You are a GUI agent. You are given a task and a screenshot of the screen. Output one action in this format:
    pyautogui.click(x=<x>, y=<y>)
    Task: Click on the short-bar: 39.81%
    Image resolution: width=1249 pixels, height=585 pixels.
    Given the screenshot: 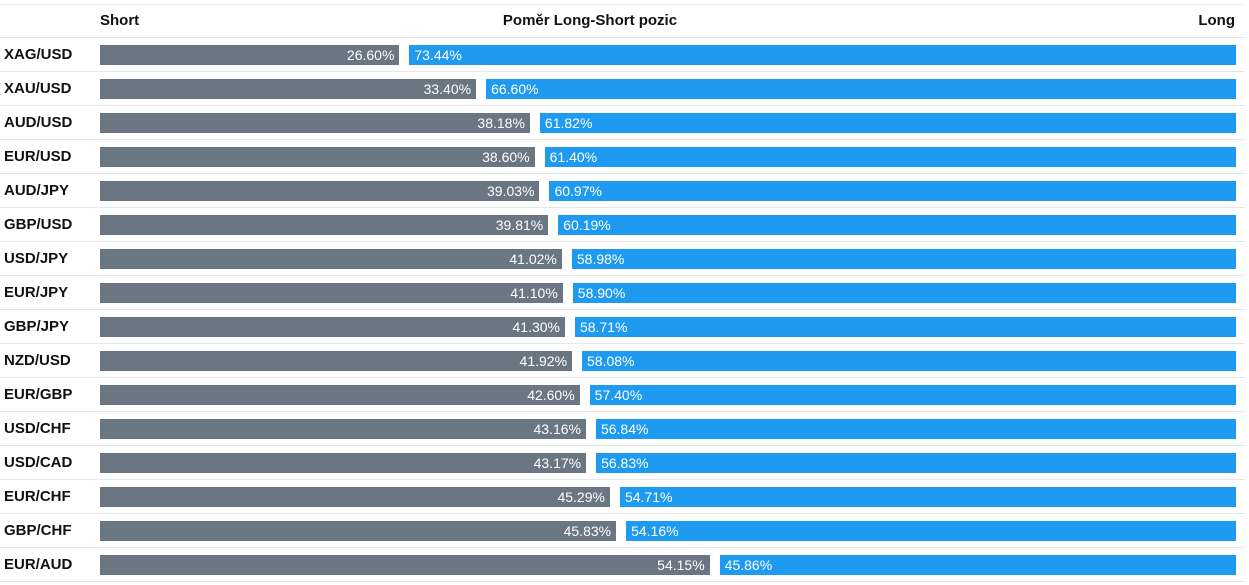 What is the action you would take?
    pyautogui.click(x=324, y=225)
    